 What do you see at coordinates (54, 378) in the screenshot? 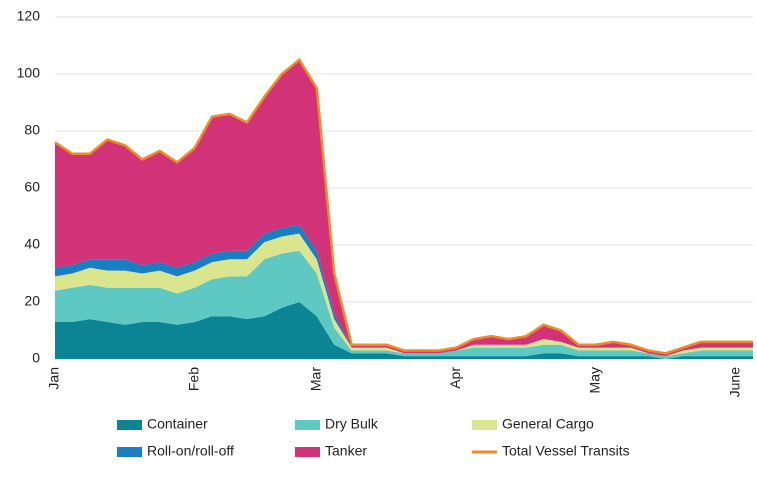
I see `x-tick-label: Jan` at bounding box center [54, 378].